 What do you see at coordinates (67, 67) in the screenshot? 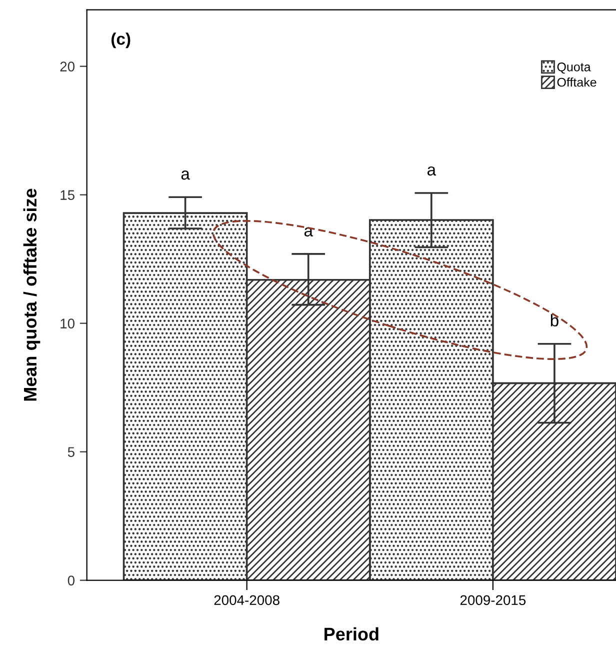
I see `y-tick-label: 20` at bounding box center [67, 67].